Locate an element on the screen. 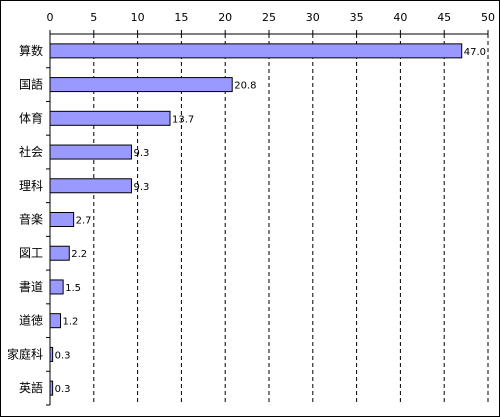 Image resolution: width=500 pixels, height=417 pixels. category-label-7: 書道 is located at coordinates (31, 287).